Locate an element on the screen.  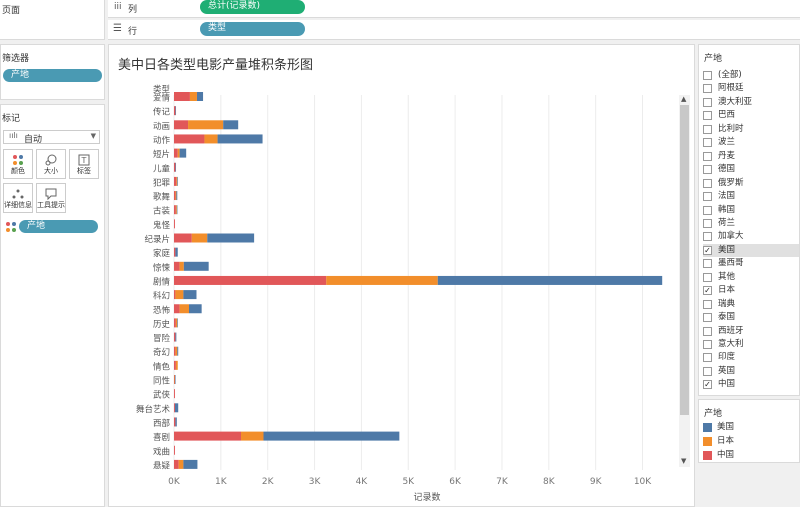
filter-item: (全部) is located at coordinates (751, 75).